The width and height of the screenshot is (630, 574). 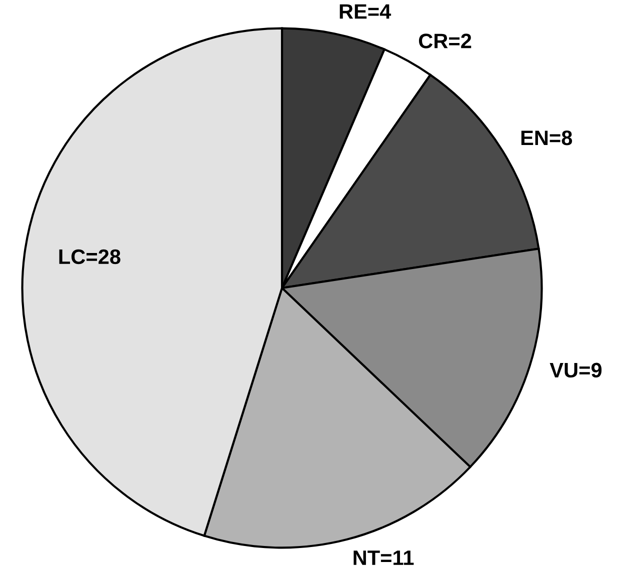 I want to click on slice-label: VU=9, so click(x=576, y=370).